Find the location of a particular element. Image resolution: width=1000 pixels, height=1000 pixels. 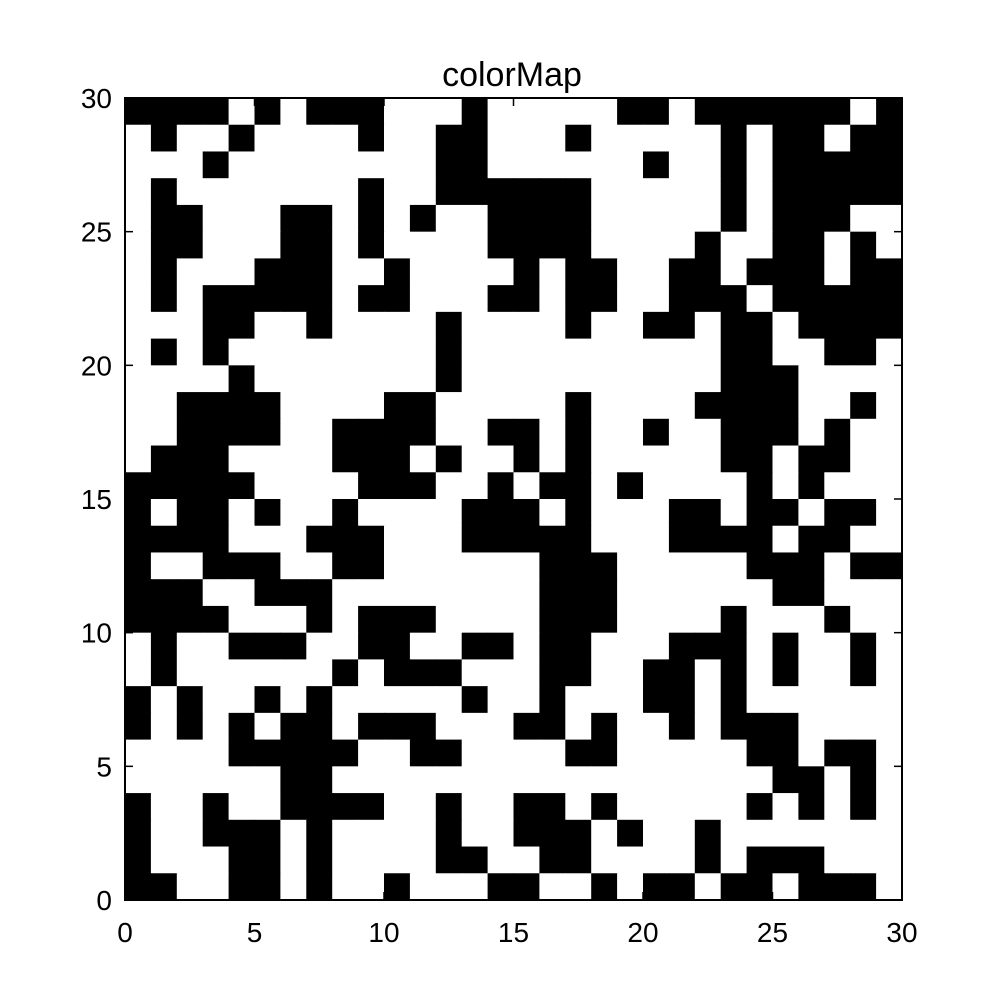

y-tick-label: 20 is located at coordinates (96, 365).